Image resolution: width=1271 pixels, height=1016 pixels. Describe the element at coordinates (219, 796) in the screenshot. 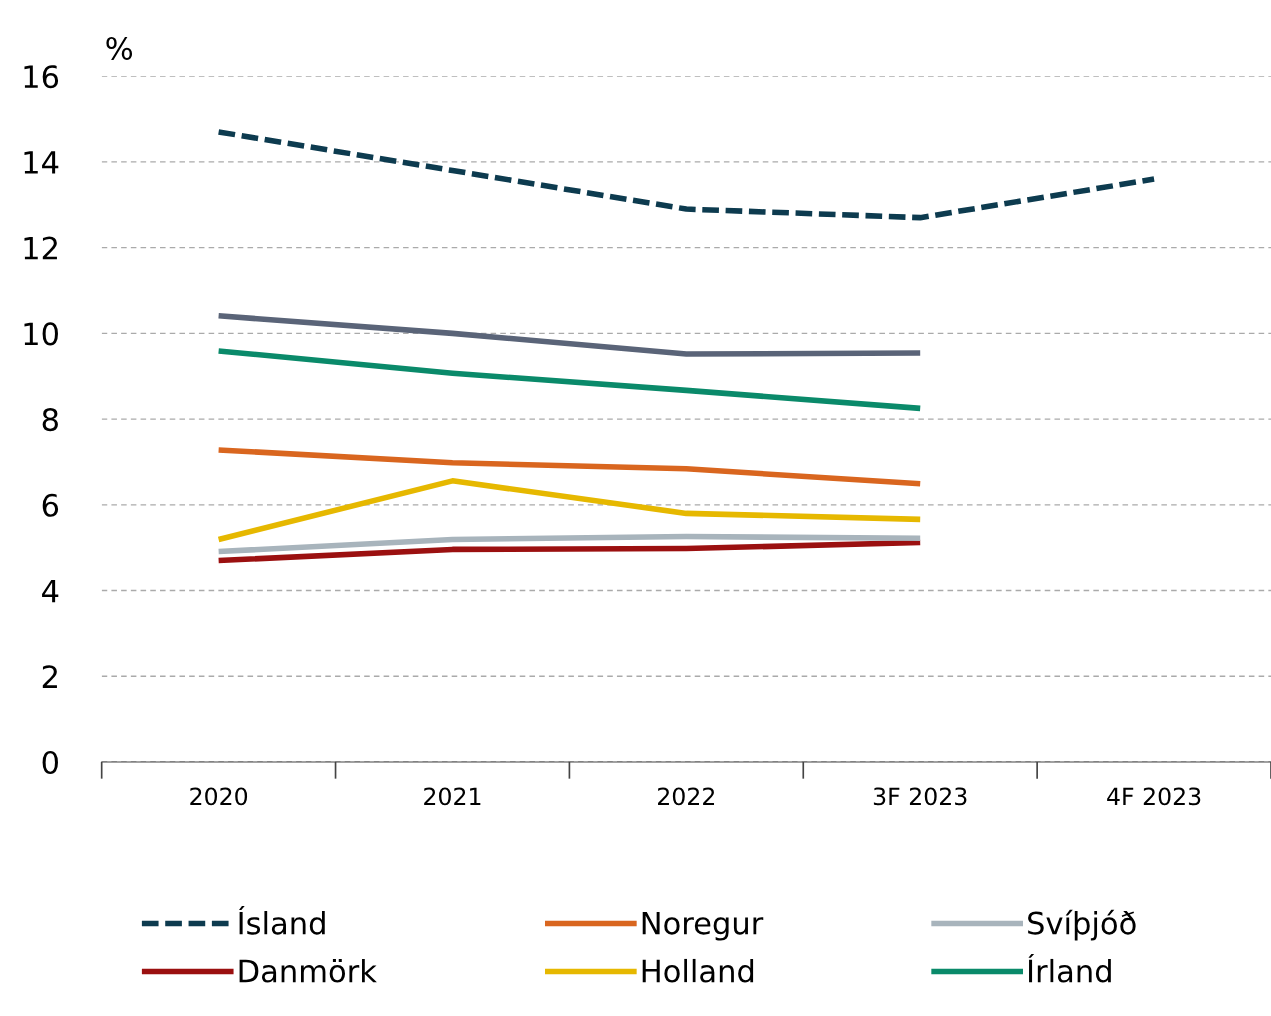

I see `x-tick-label: 2020` at that location.